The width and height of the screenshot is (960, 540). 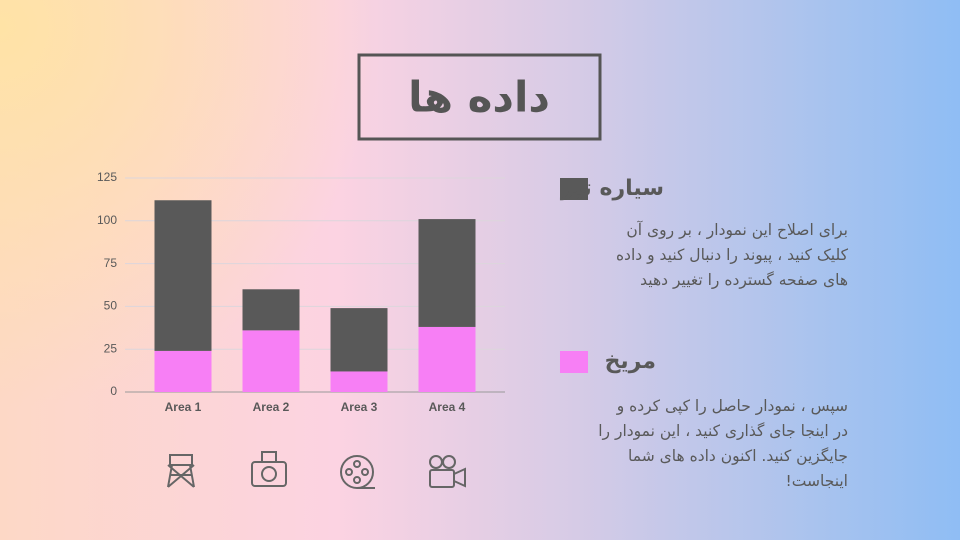 What do you see at coordinates (271, 407) in the screenshot?
I see `x-tick-label: Area 2` at bounding box center [271, 407].